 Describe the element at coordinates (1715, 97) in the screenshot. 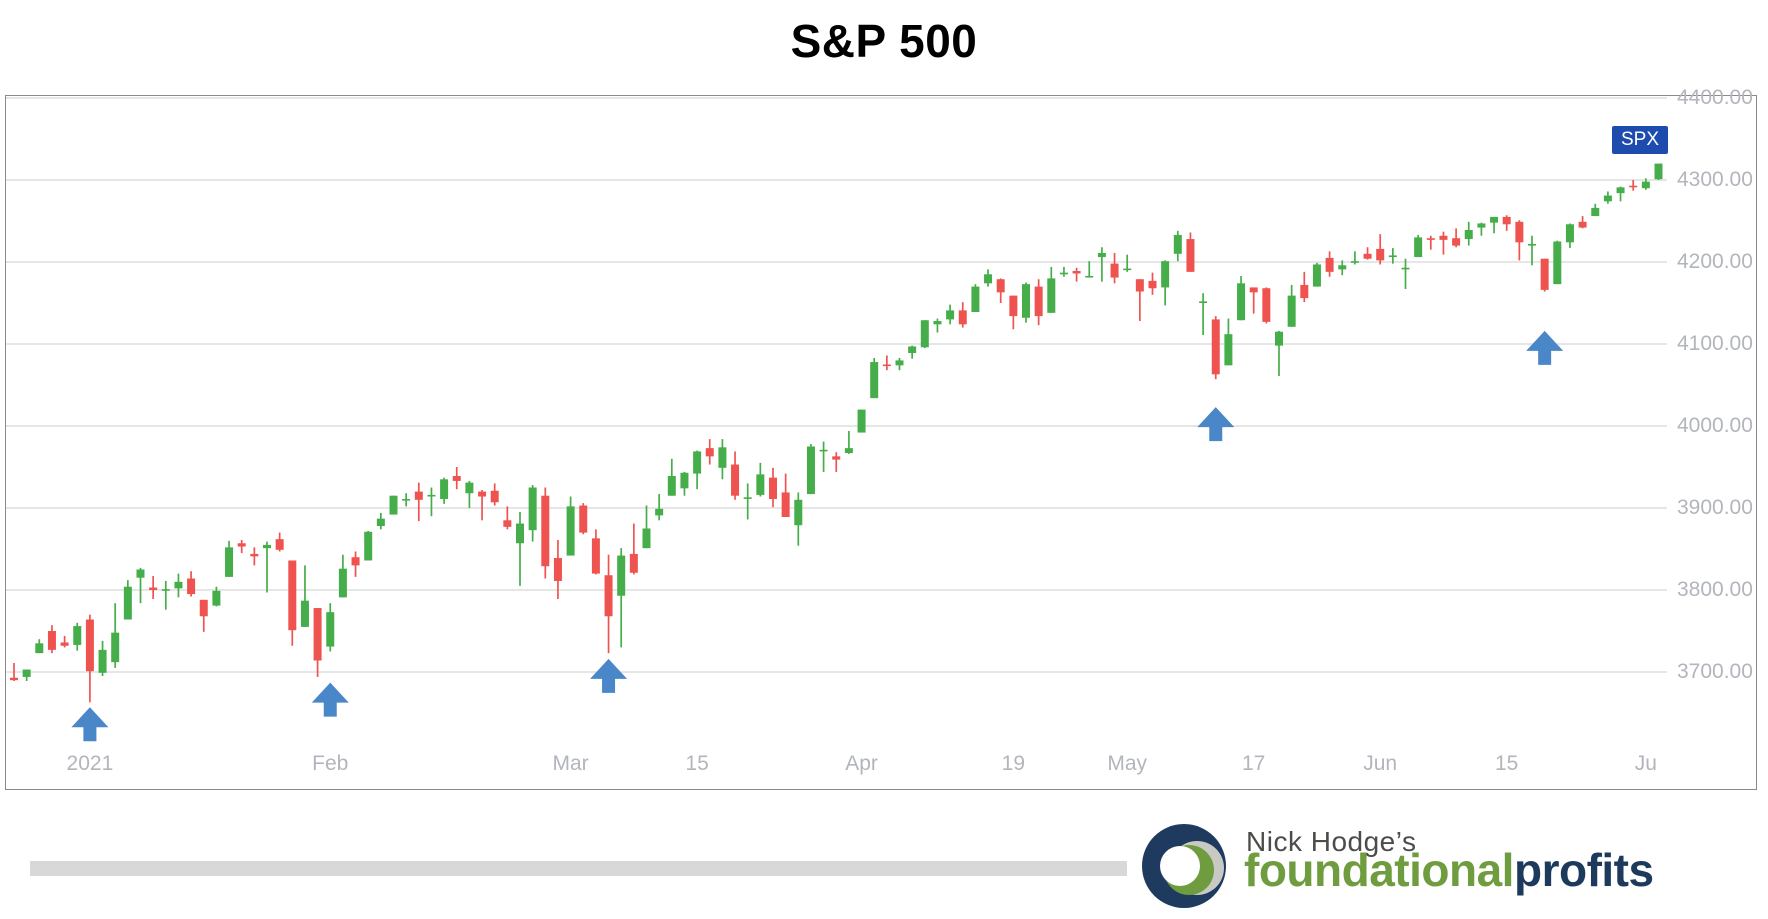

I see `y-tick-label: 4400.00` at that location.